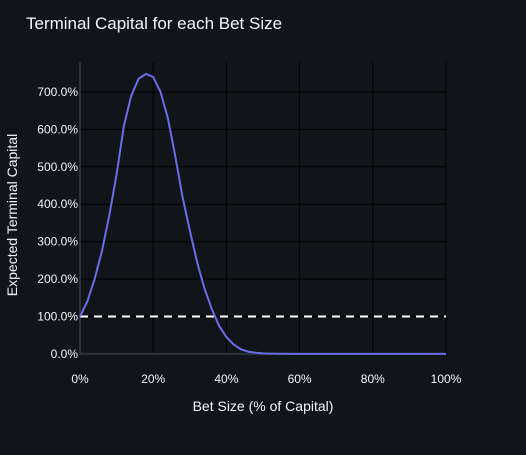  Describe the element at coordinates (57, 167) in the screenshot. I see `y-tick-label: 500.0%` at that location.